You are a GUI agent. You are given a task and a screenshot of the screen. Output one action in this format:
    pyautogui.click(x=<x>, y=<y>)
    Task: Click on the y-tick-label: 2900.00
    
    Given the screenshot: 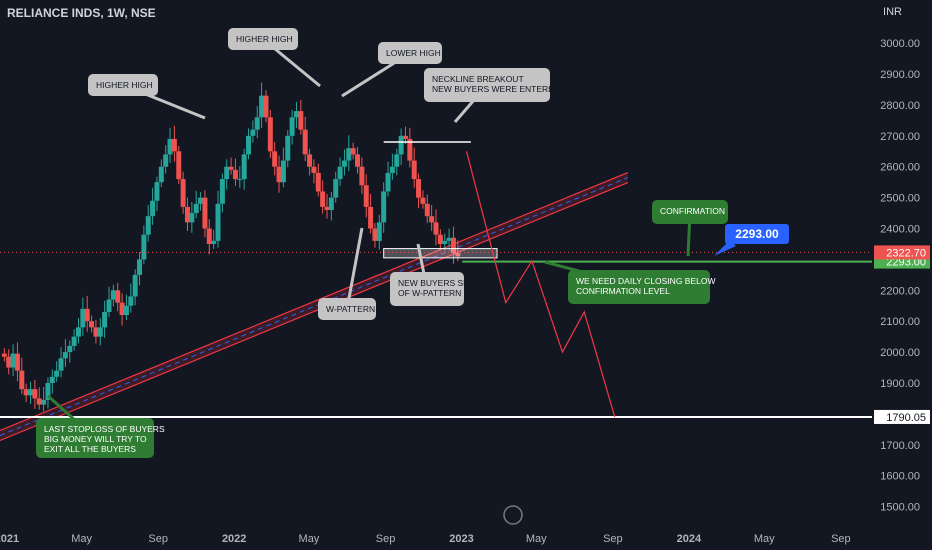 What is the action you would take?
    pyautogui.click(x=900, y=75)
    